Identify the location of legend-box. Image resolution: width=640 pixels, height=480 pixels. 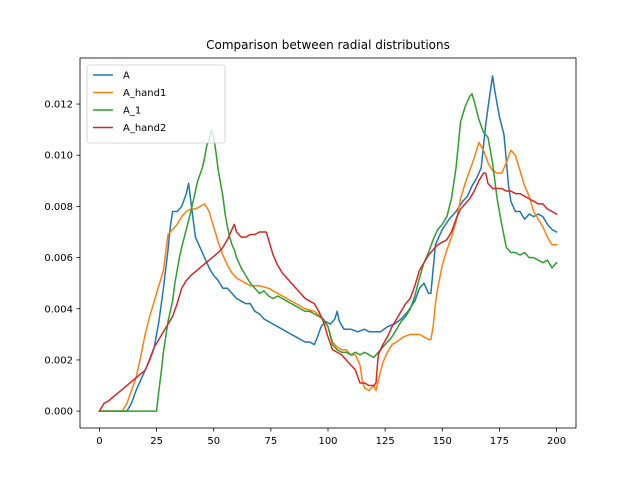
(156, 104).